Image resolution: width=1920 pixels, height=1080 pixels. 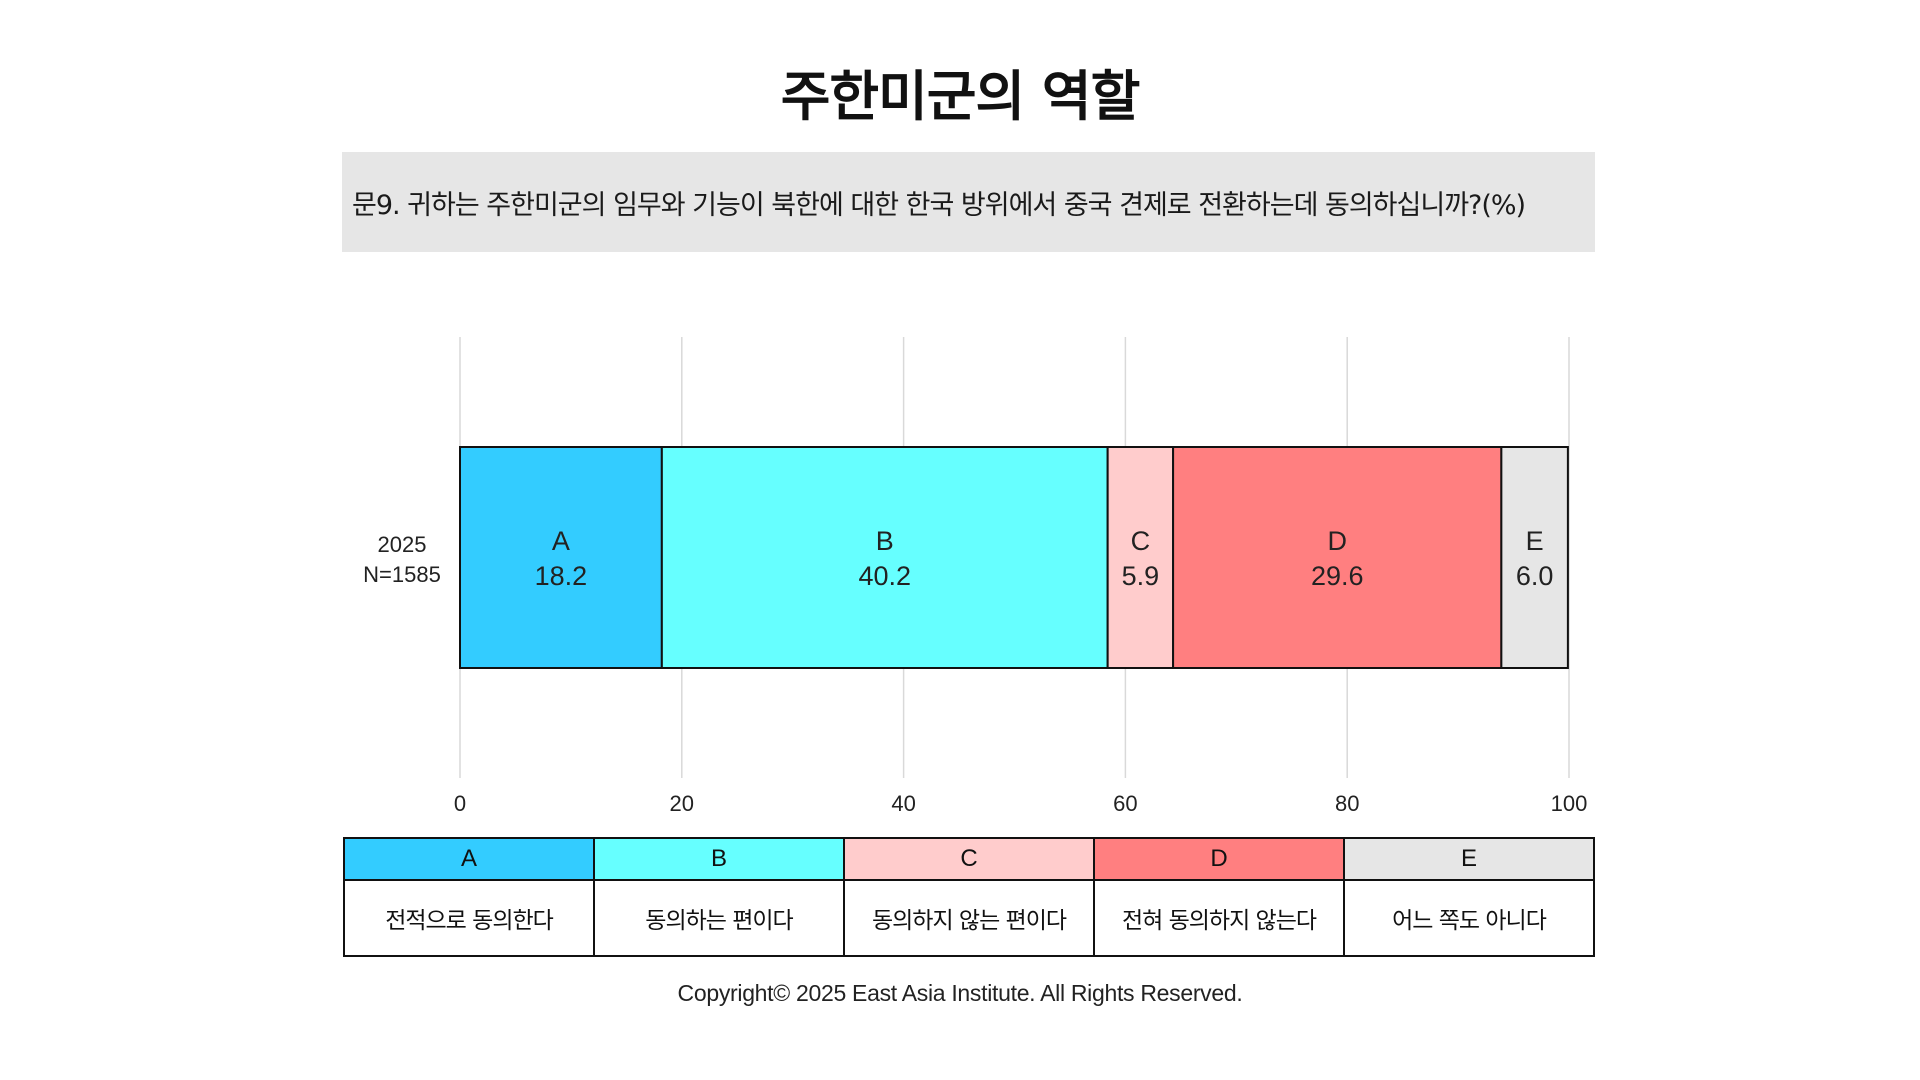 What do you see at coordinates (1141, 541) in the screenshot?
I see `segment-series-label: C` at bounding box center [1141, 541].